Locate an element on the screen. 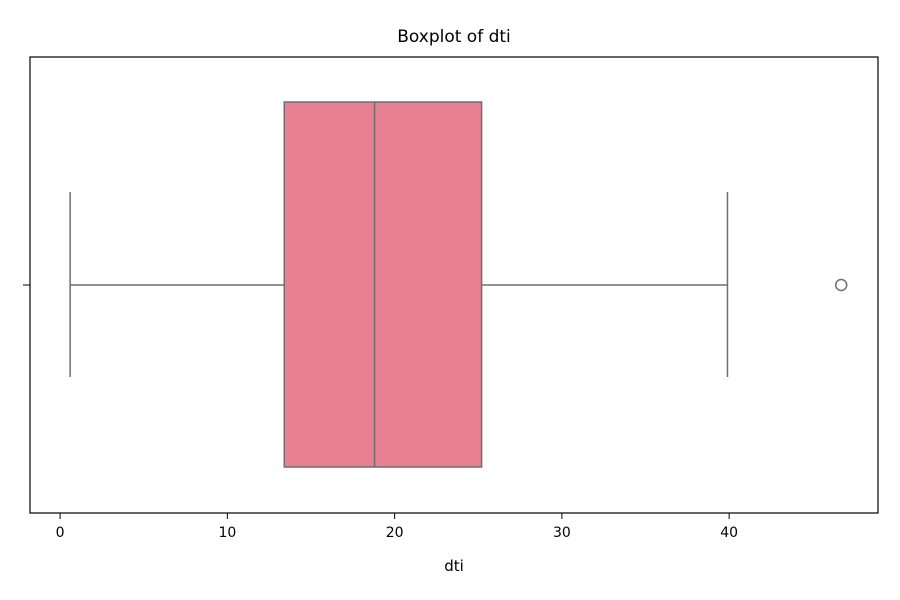 The image size is (900, 600). x-axis: 0 10 20 30 40 is located at coordinates (397, 527).